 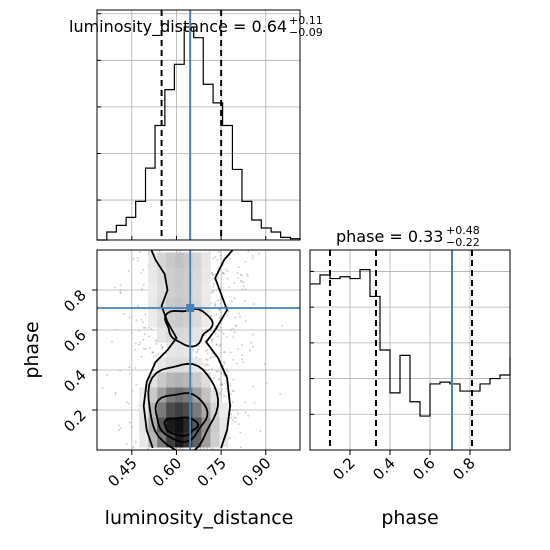 What do you see at coordinates (463, 242) in the screenshot?
I see `hist-phase-title-lower: −0.22` at bounding box center [463, 242].